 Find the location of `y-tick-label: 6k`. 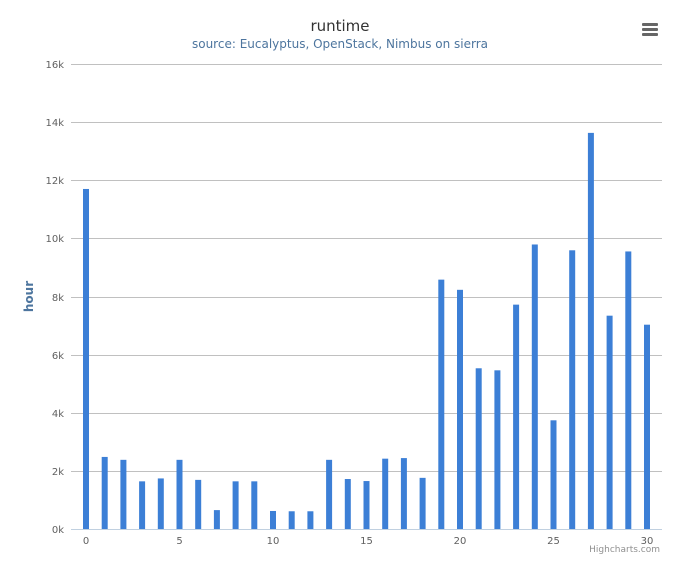

y-tick-label: 6k is located at coordinates (58, 356).